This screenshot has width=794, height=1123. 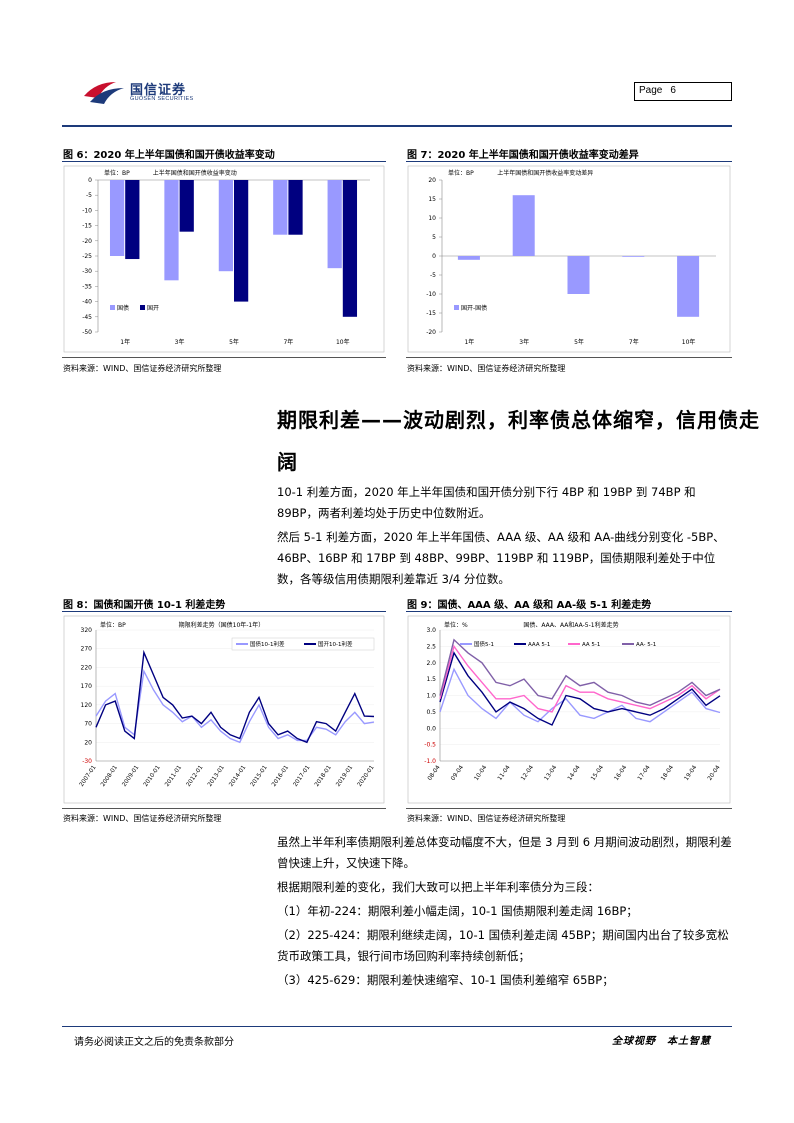 I want to click on x-tick-label: 11-04, so click(x=504, y=772).